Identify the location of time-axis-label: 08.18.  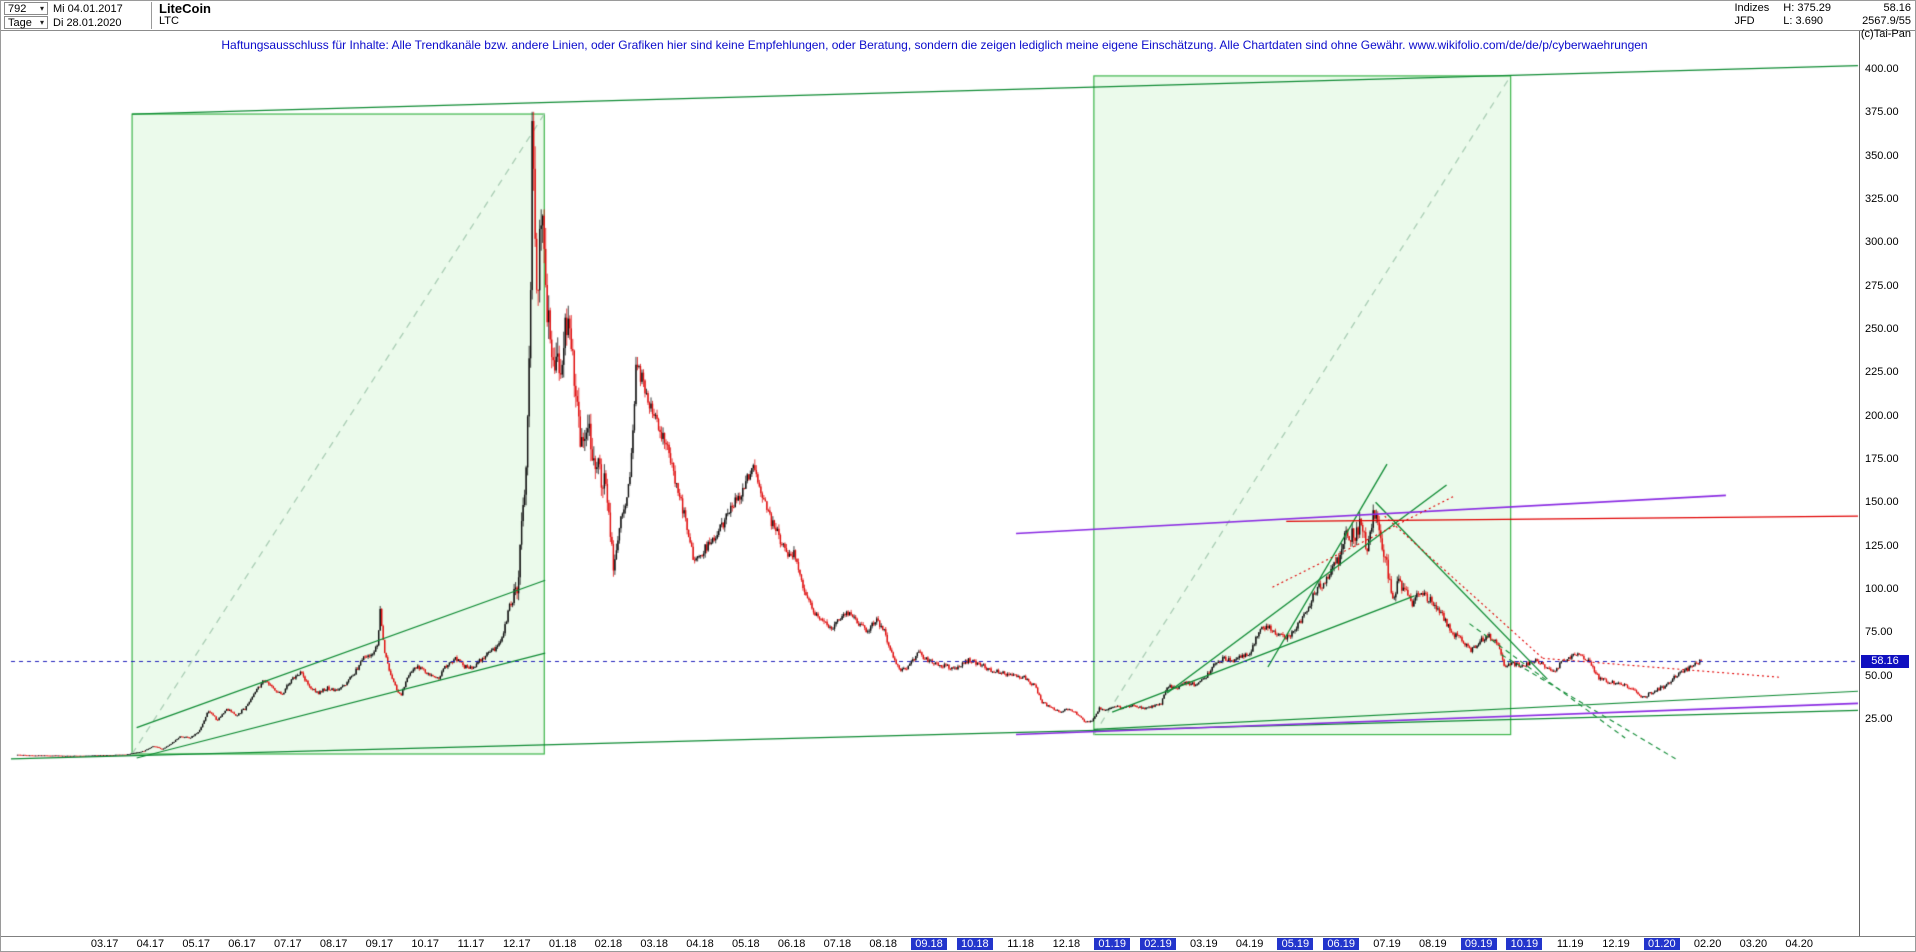
(883, 944).